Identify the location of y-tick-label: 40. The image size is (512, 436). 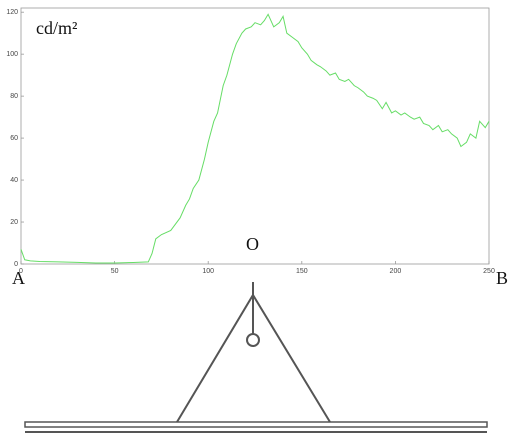
(14, 180).